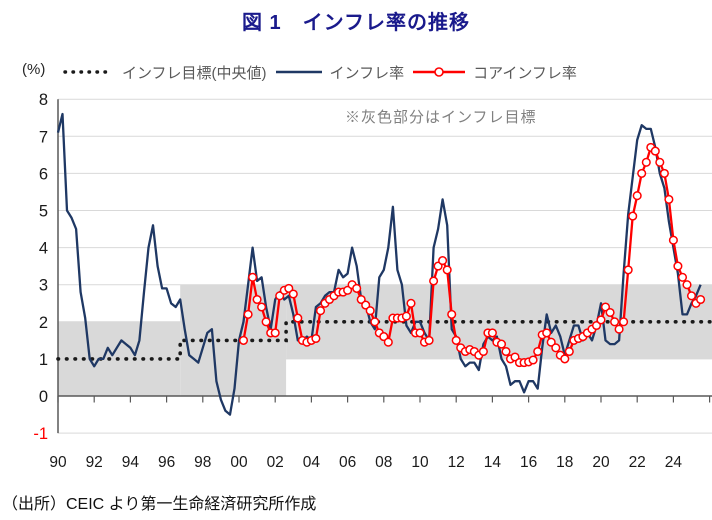 The height and width of the screenshot is (520, 712). Describe the element at coordinates (637, 462) in the screenshot. I see `svg-text: 22` at that location.